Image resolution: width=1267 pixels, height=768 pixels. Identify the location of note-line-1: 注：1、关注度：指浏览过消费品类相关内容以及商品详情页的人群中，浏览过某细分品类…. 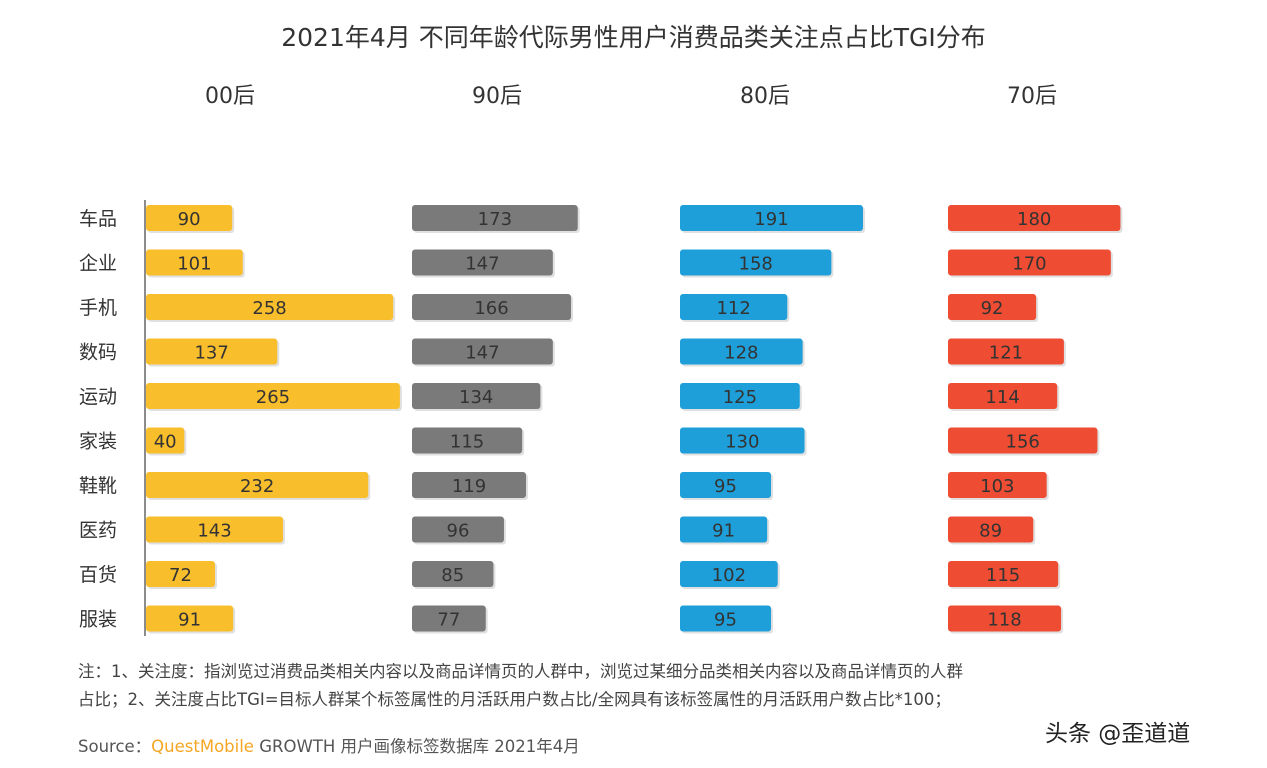
(520, 671).